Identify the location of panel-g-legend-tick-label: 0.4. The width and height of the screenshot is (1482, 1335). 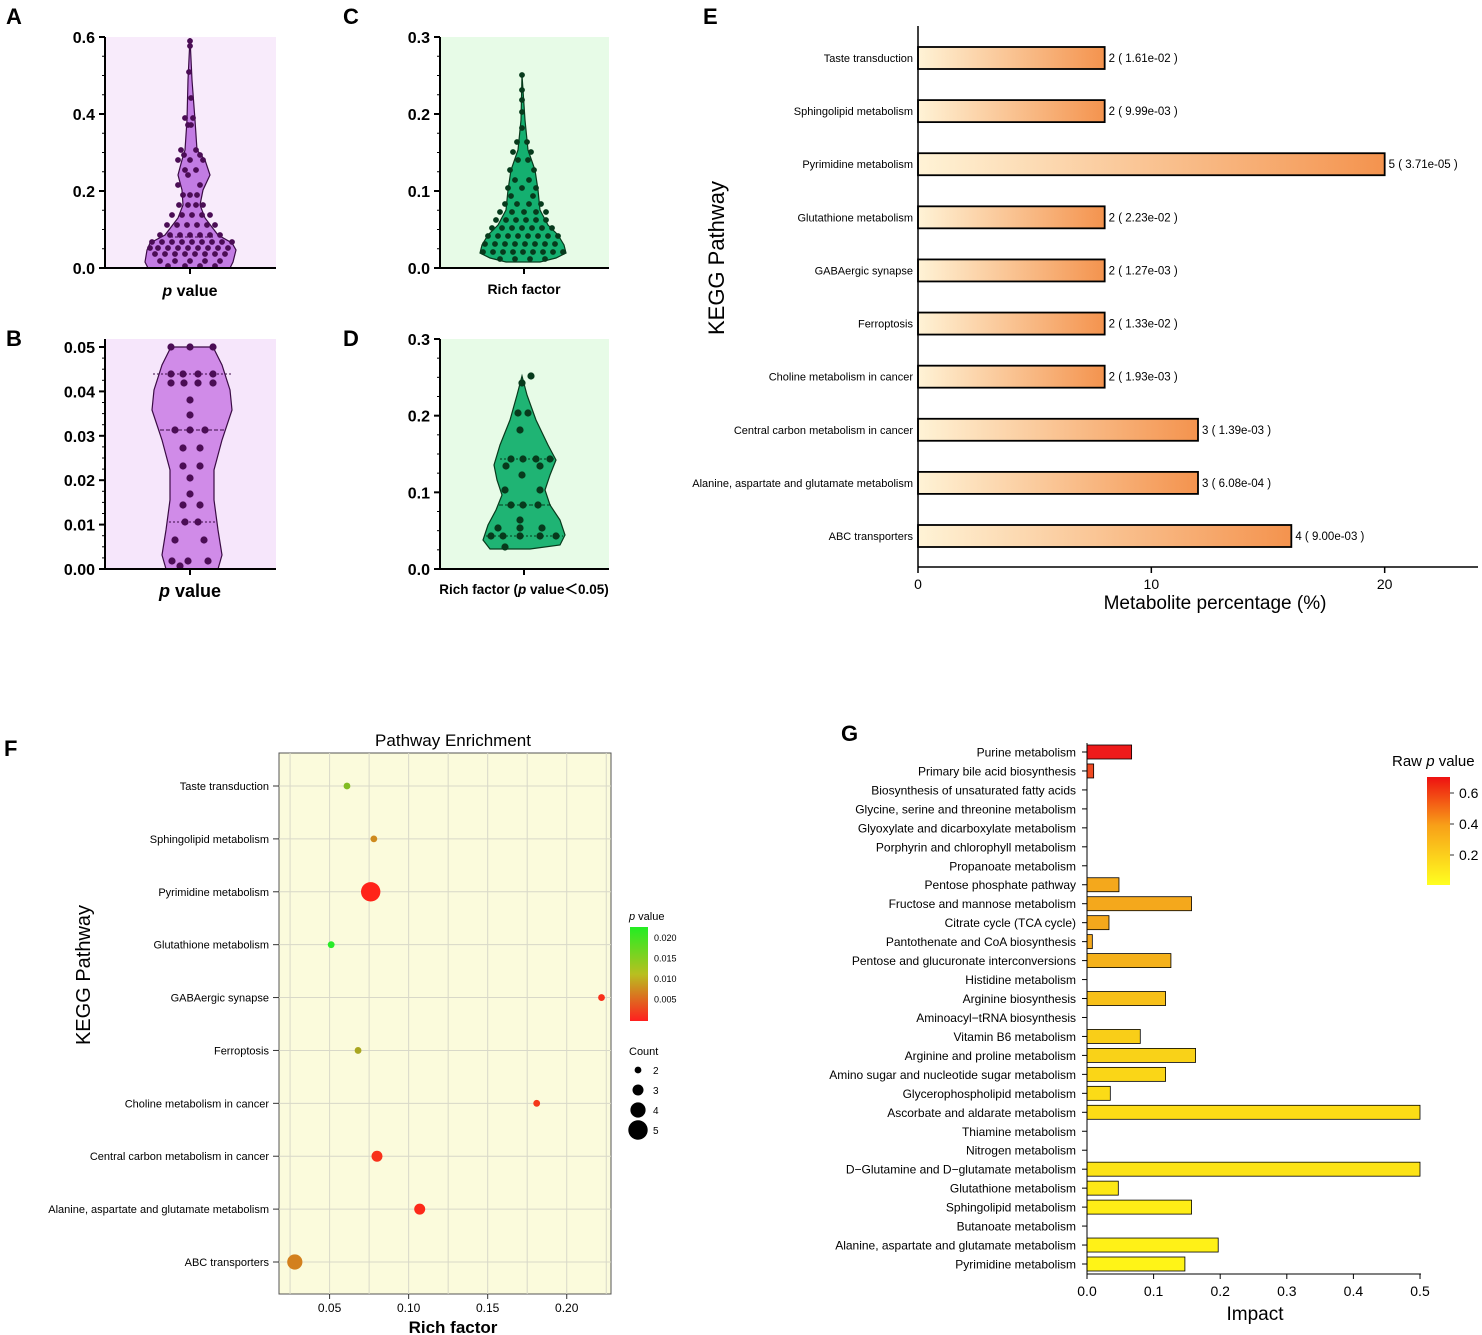
(1469, 824).